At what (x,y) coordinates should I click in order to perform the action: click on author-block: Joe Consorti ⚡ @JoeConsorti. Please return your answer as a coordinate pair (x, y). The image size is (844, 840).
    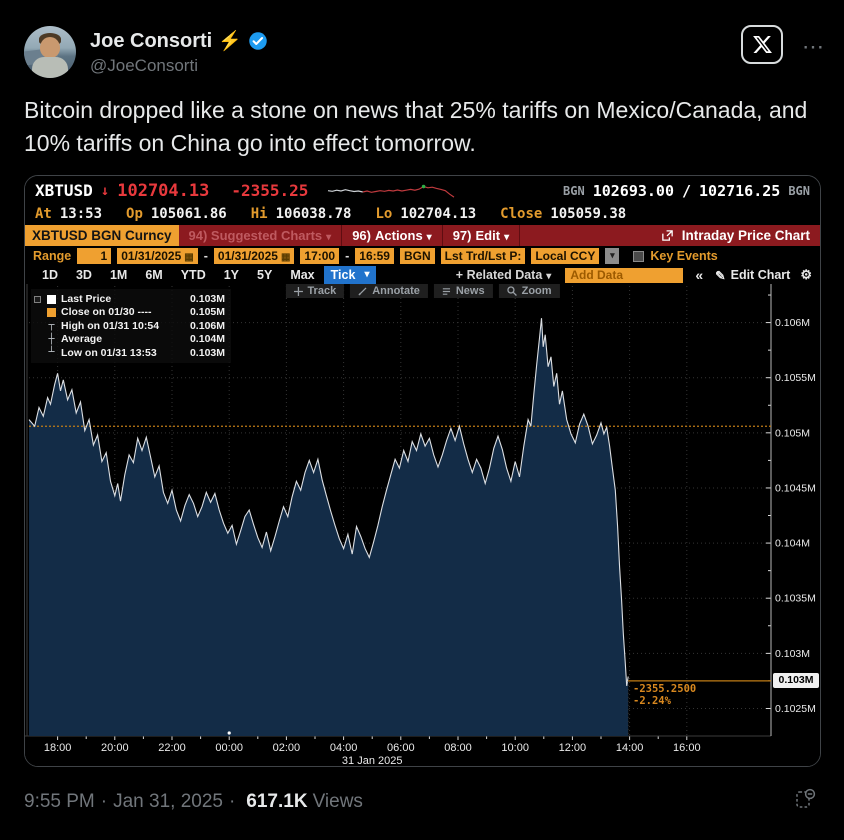
    Looking at the image, I should click on (179, 52).